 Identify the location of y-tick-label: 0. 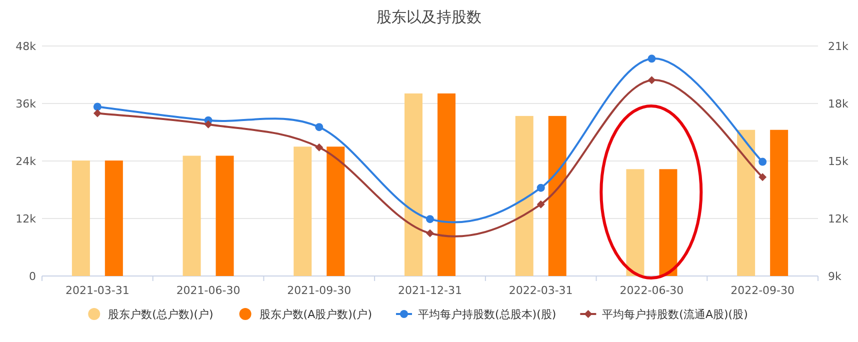
(32, 276).